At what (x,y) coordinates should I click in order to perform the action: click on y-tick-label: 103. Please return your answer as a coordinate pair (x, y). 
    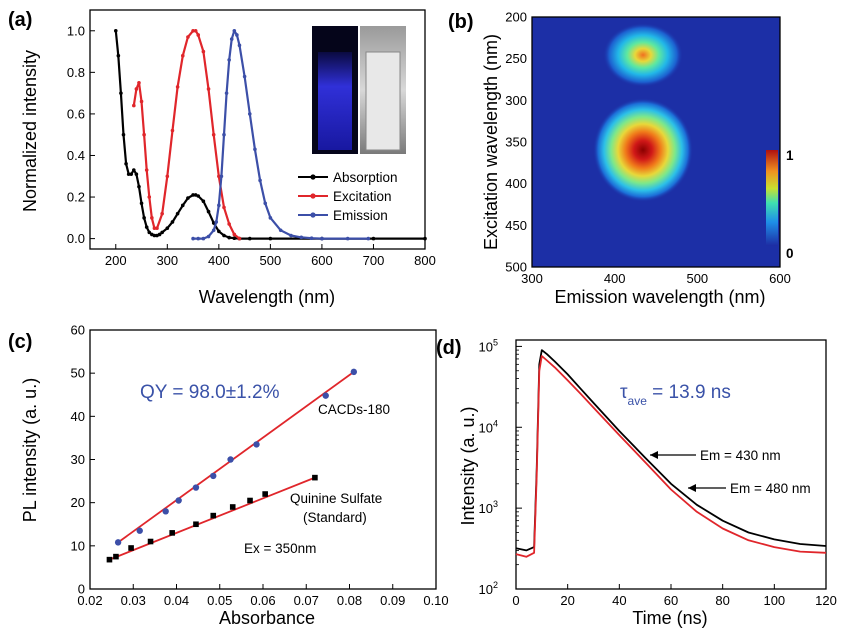
    Looking at the image, I should click on (488, 507).